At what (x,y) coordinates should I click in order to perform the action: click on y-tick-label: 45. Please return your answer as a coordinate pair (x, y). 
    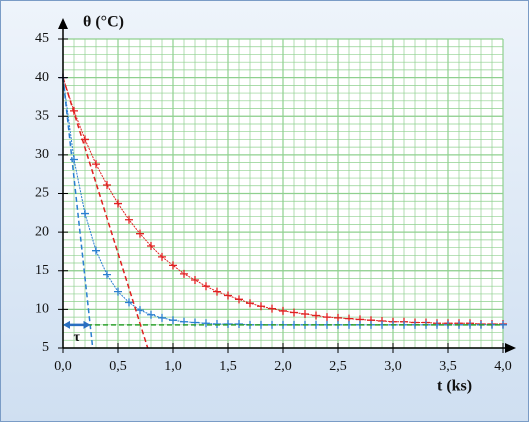
    Looking at the image, I should click on (42, 38).